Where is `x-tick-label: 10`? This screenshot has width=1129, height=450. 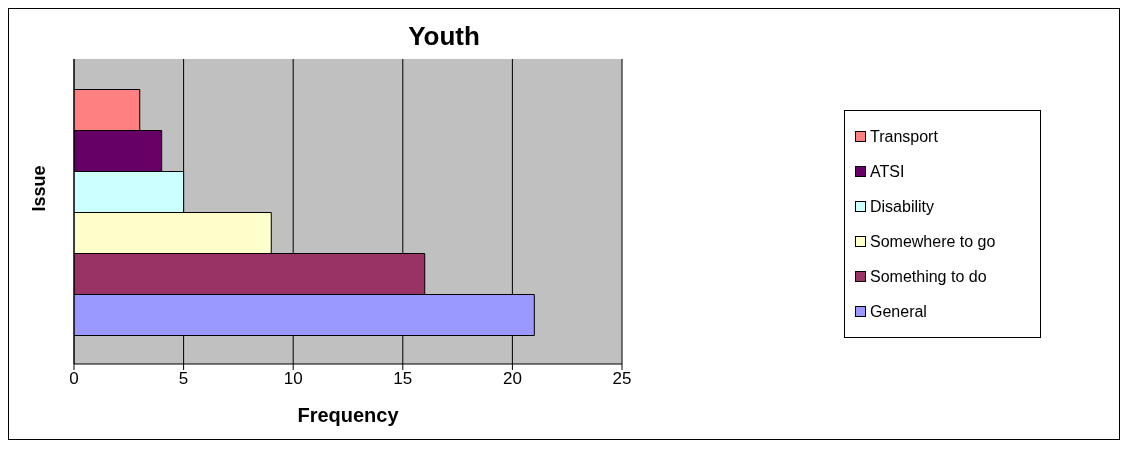
x-tick-label: 10 is located at coordinates (293, 379).